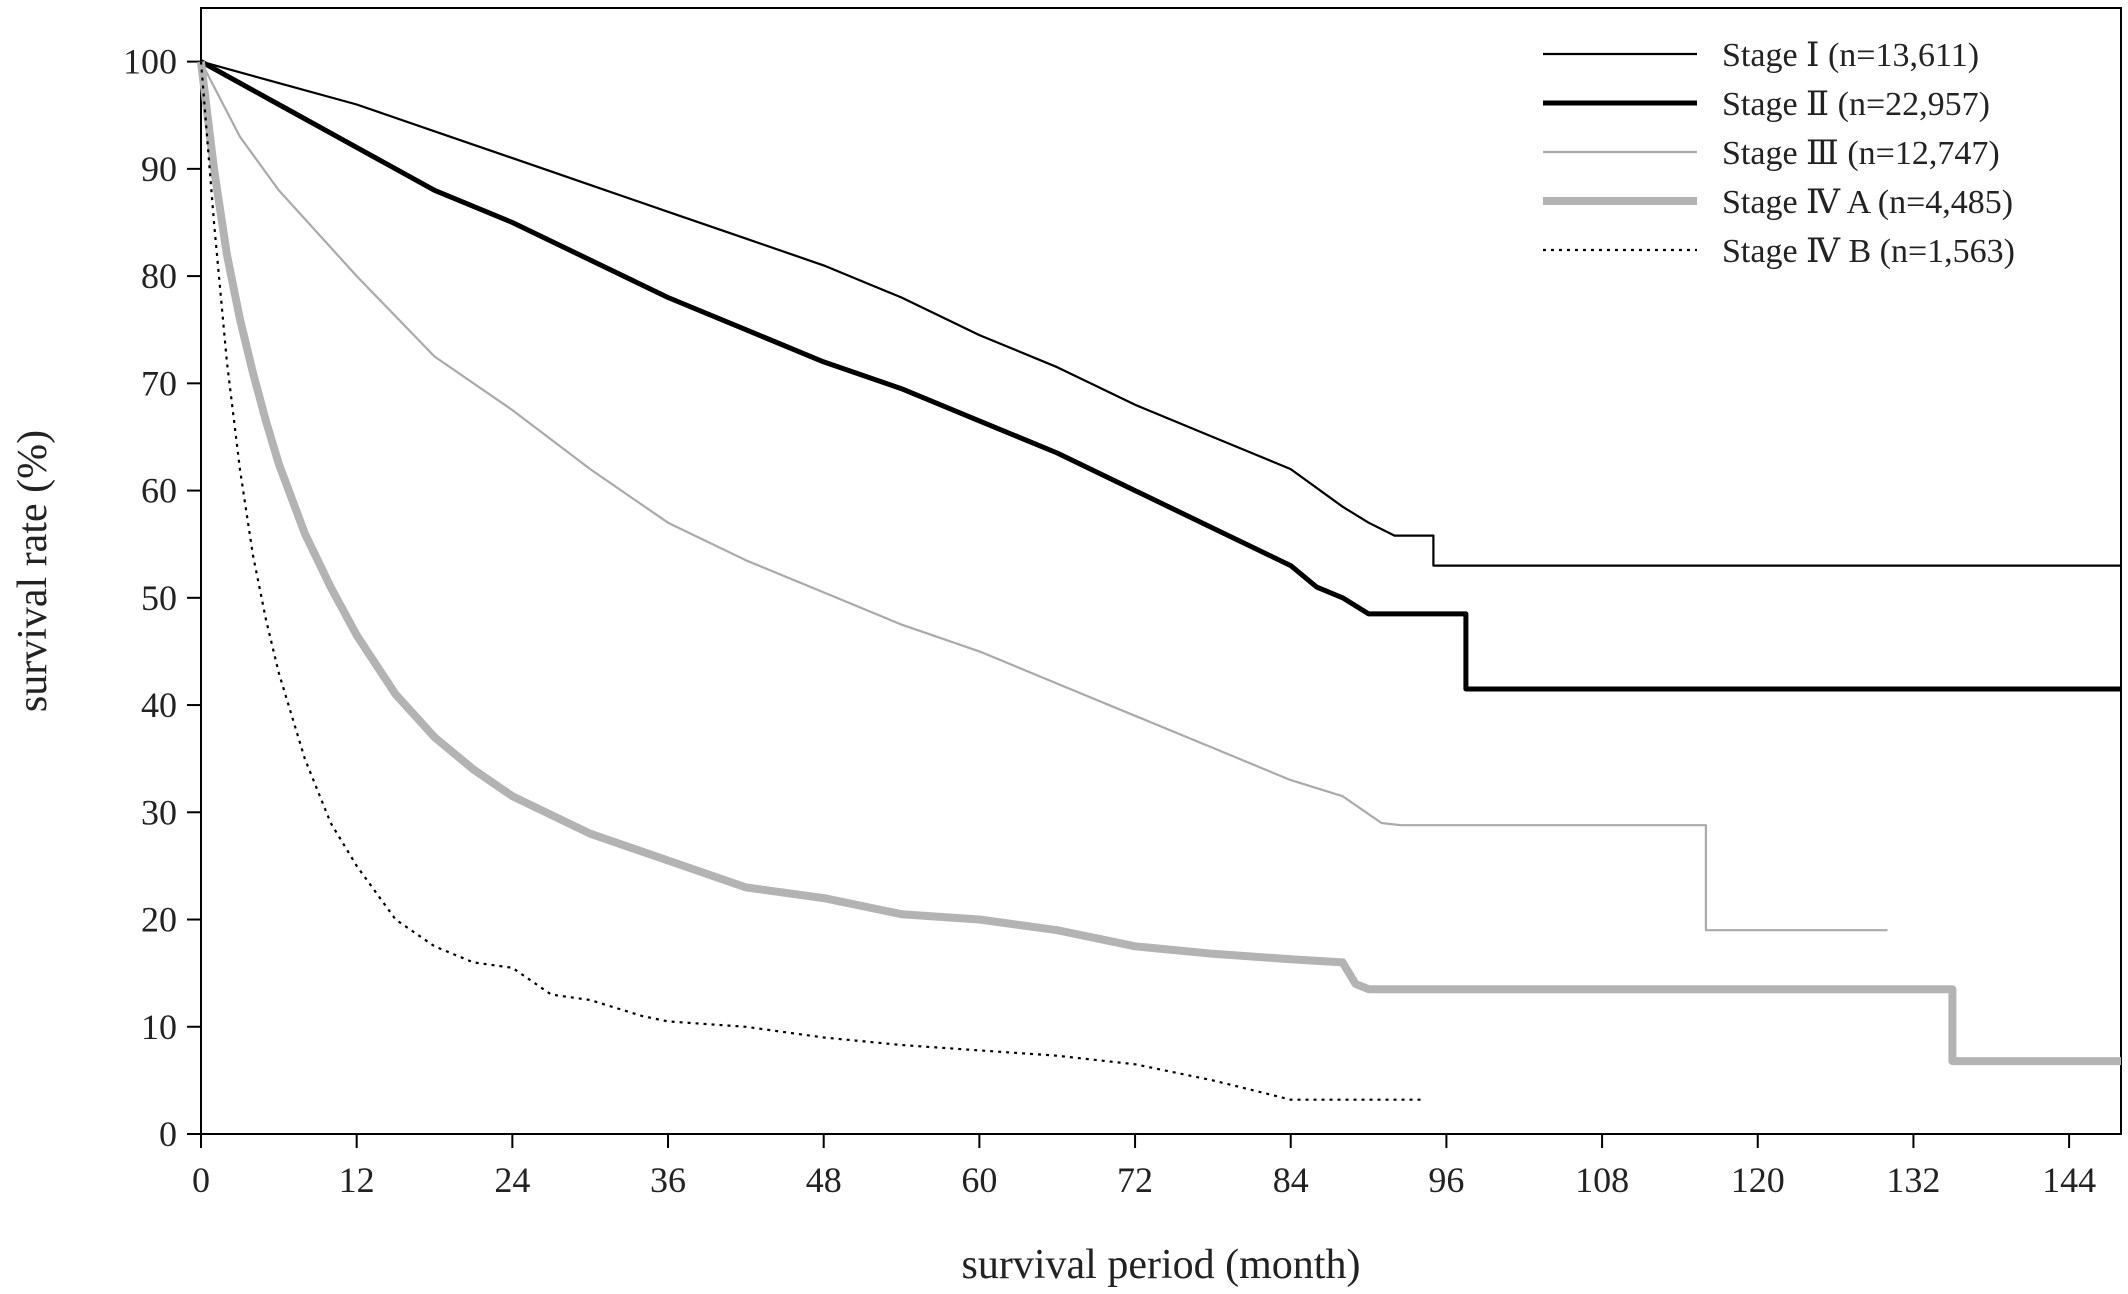 This screenshot has height=1294, width=2128. I want to click on x-tick-label: 12, so click(357, 1180).